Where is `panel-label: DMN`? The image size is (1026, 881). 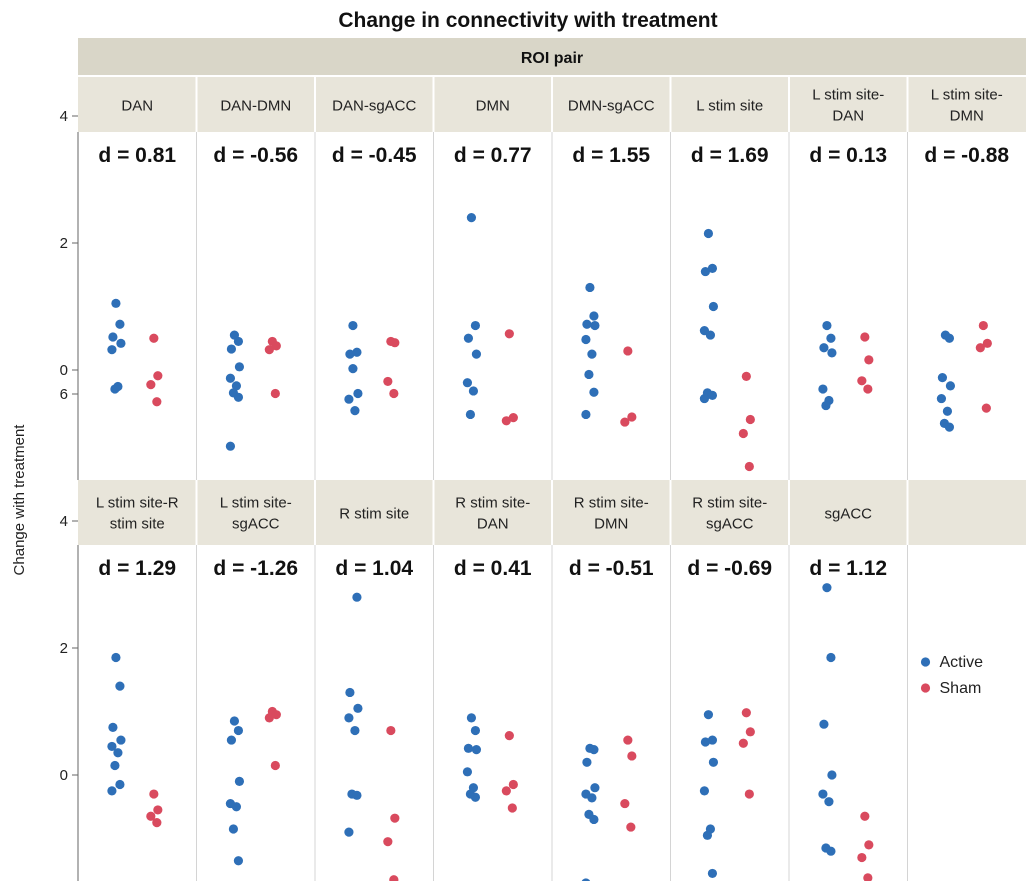 panel-label: DMN is located at coordinates (493, 106).